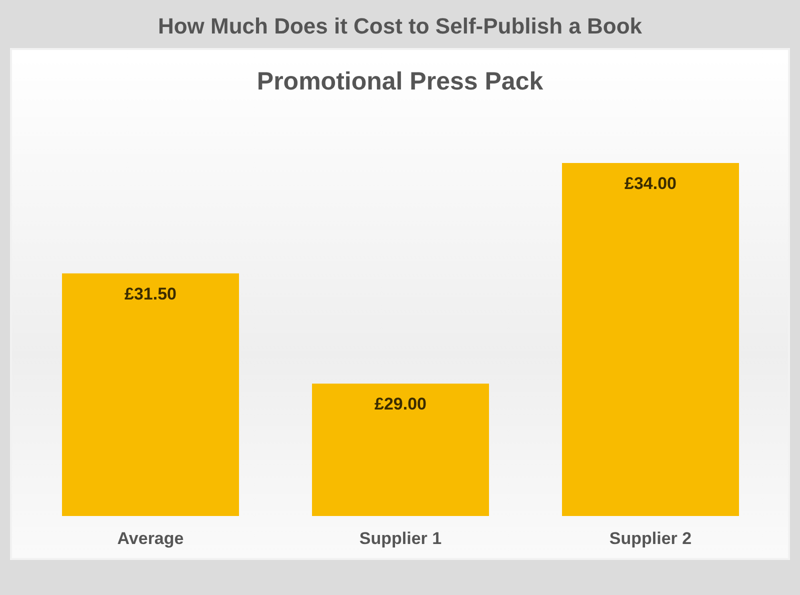 The image size is (800, 595). Describe the element at coordinates (400, 82) in the screenshot. I see `chart-subtitle: Promotional Press Pack` at that location.